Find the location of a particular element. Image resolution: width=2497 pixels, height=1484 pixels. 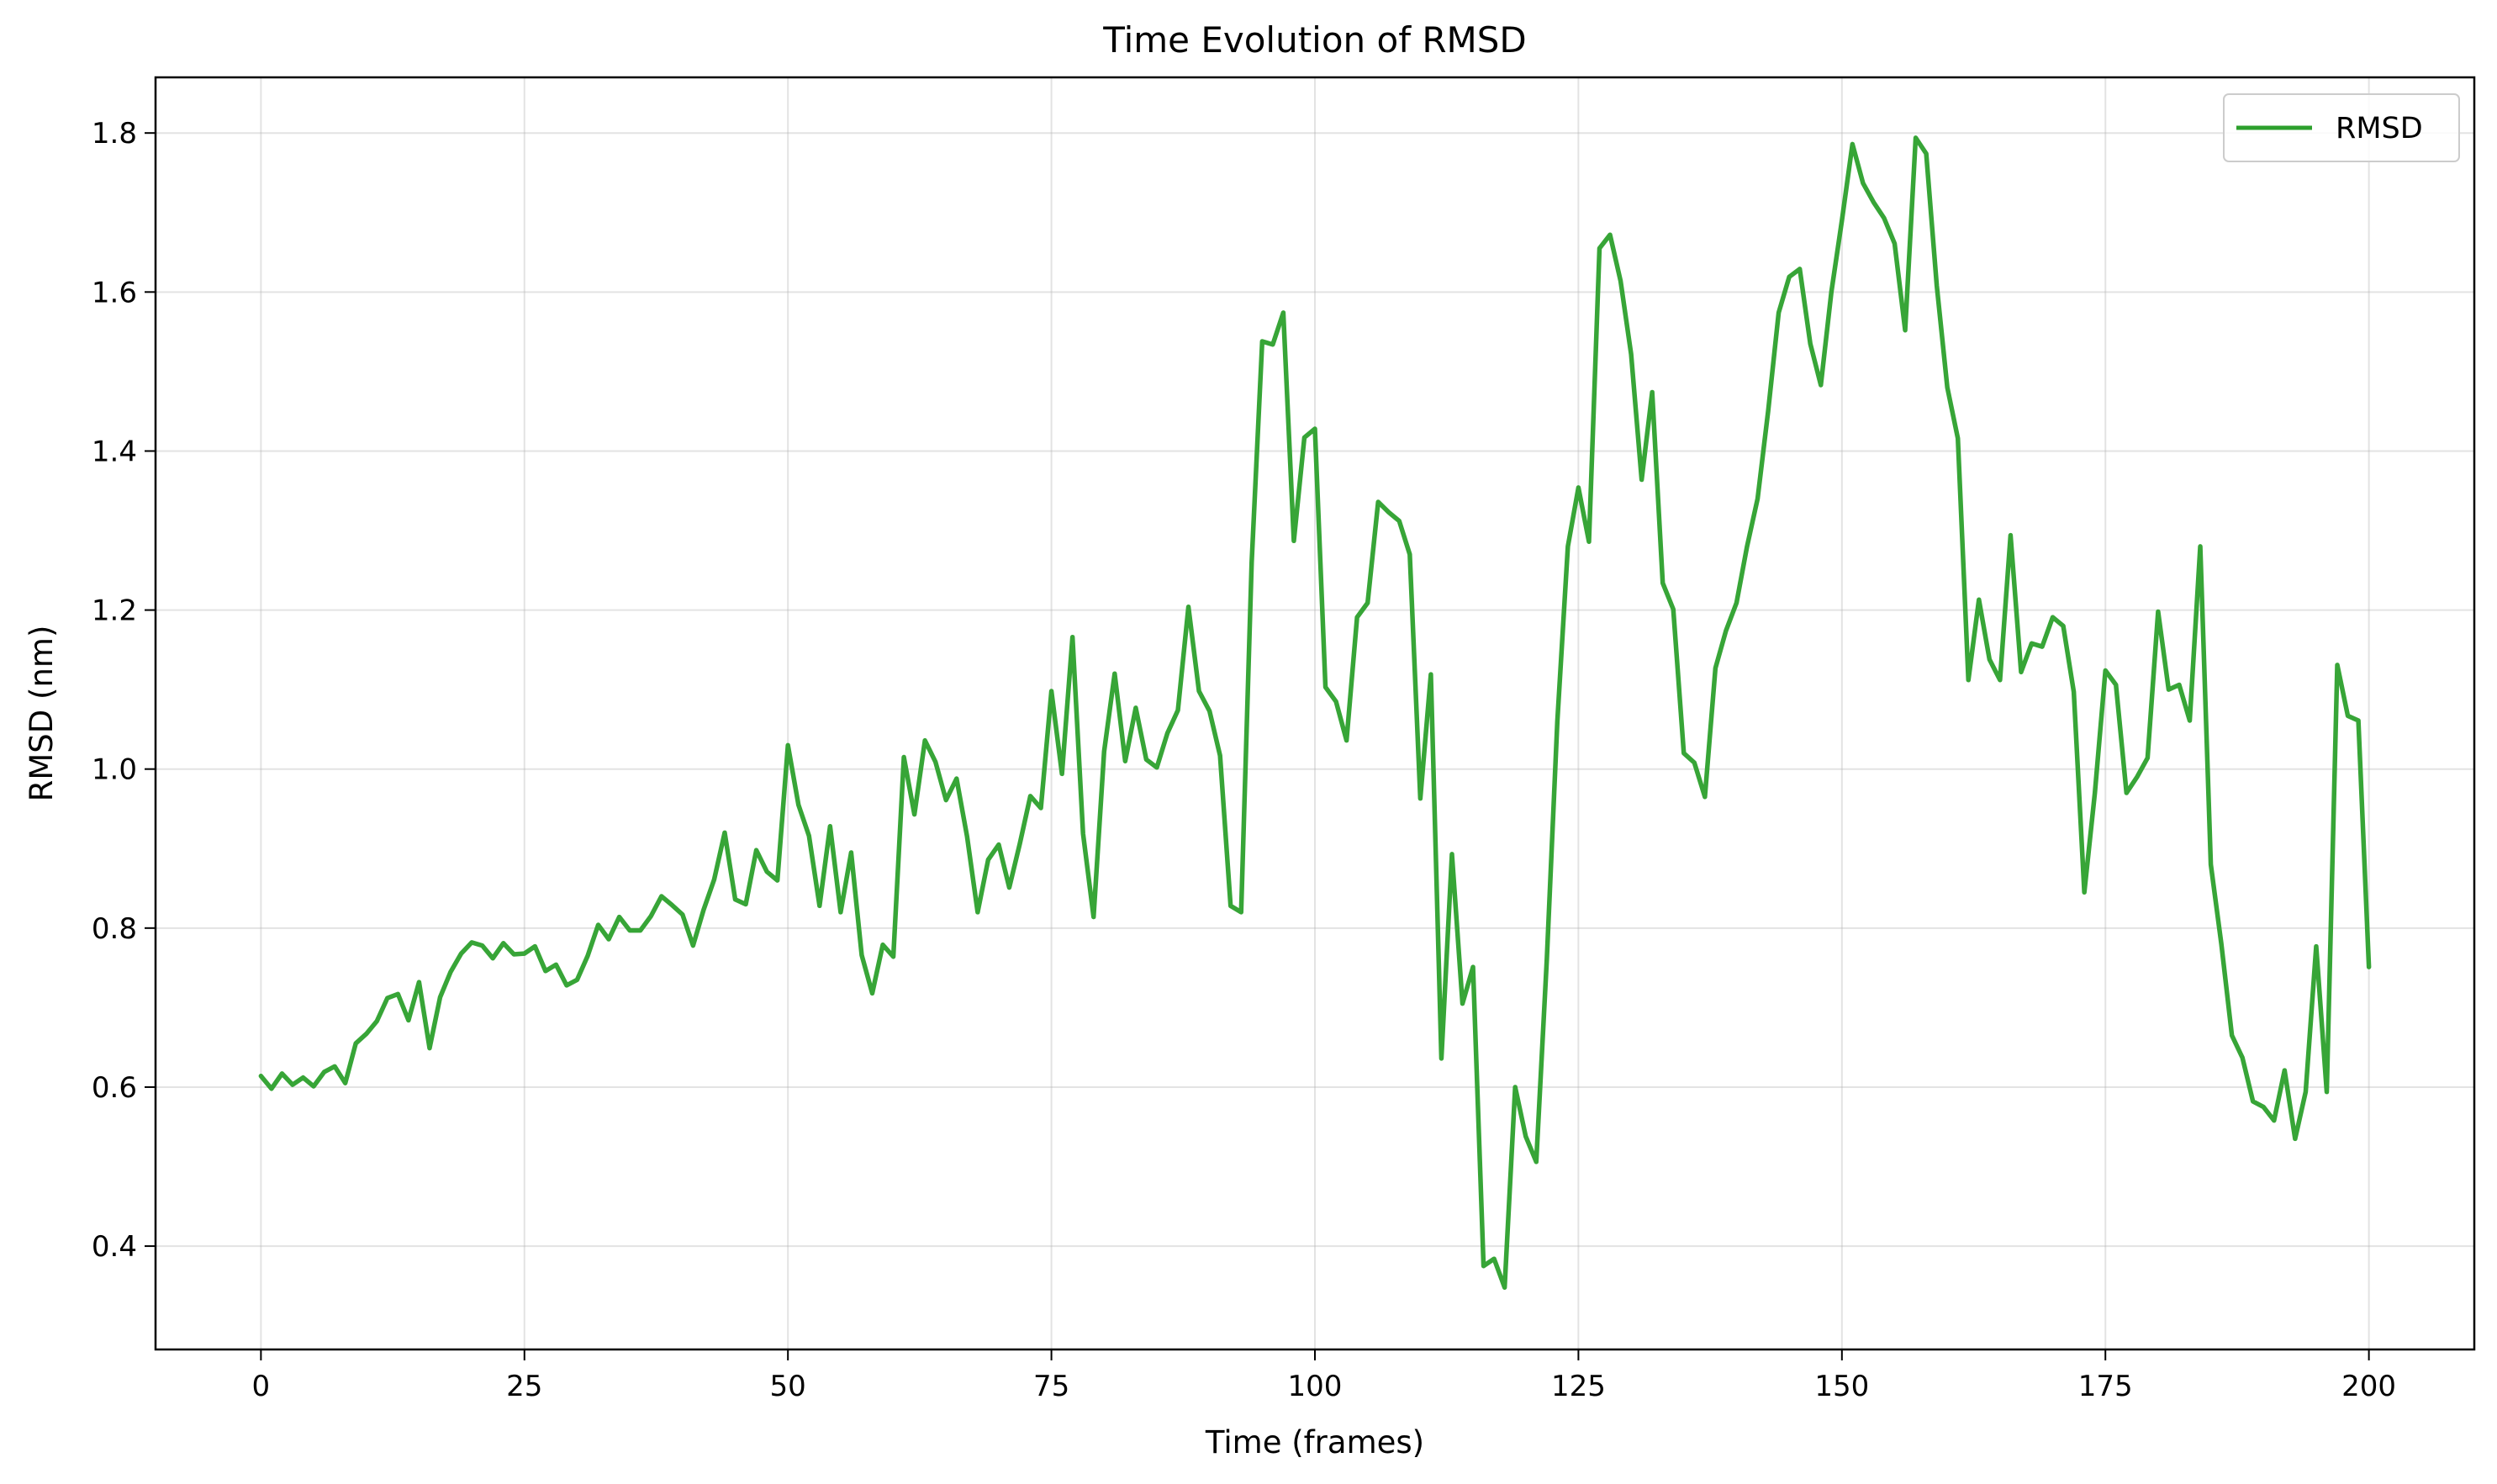

y-axis-label: RMSD (nm) is located at coordinates (42, 714).